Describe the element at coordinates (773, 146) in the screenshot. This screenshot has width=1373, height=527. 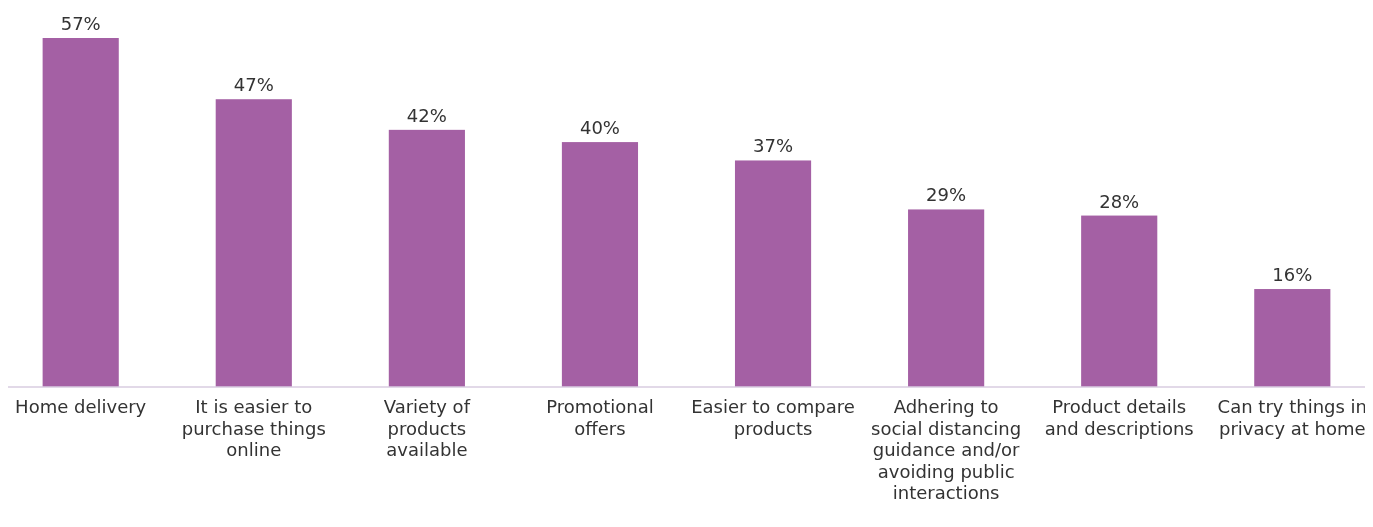
I see `data-label: 37%` at that location.